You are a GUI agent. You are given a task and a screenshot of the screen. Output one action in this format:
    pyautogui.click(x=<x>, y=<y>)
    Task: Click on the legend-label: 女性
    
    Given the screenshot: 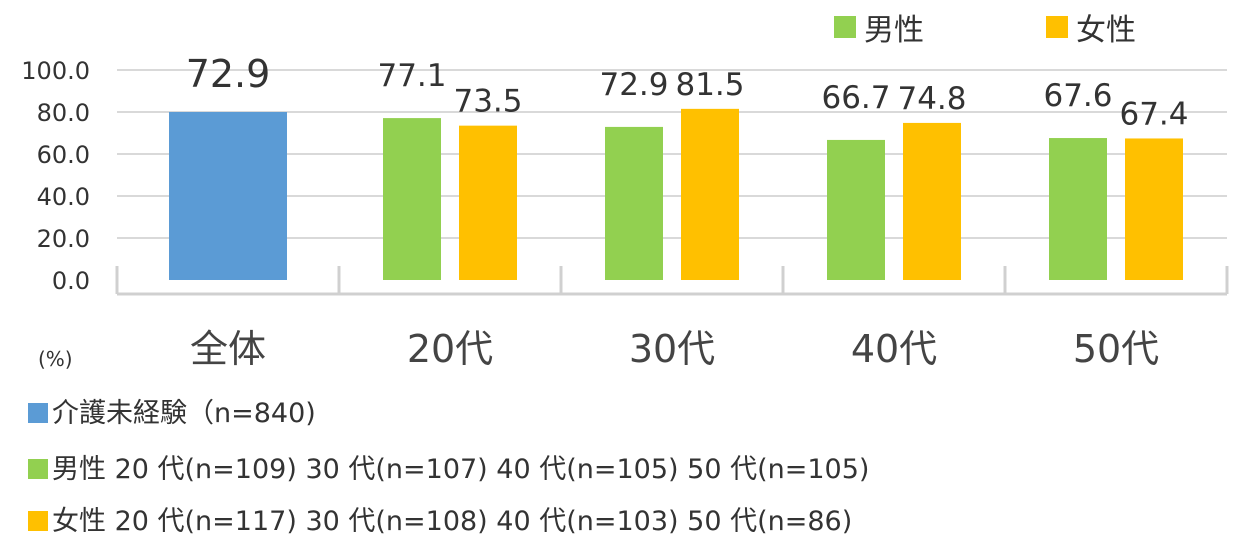 What is the action you would take?
    pyautogui.click(x=1106, y=30)
    